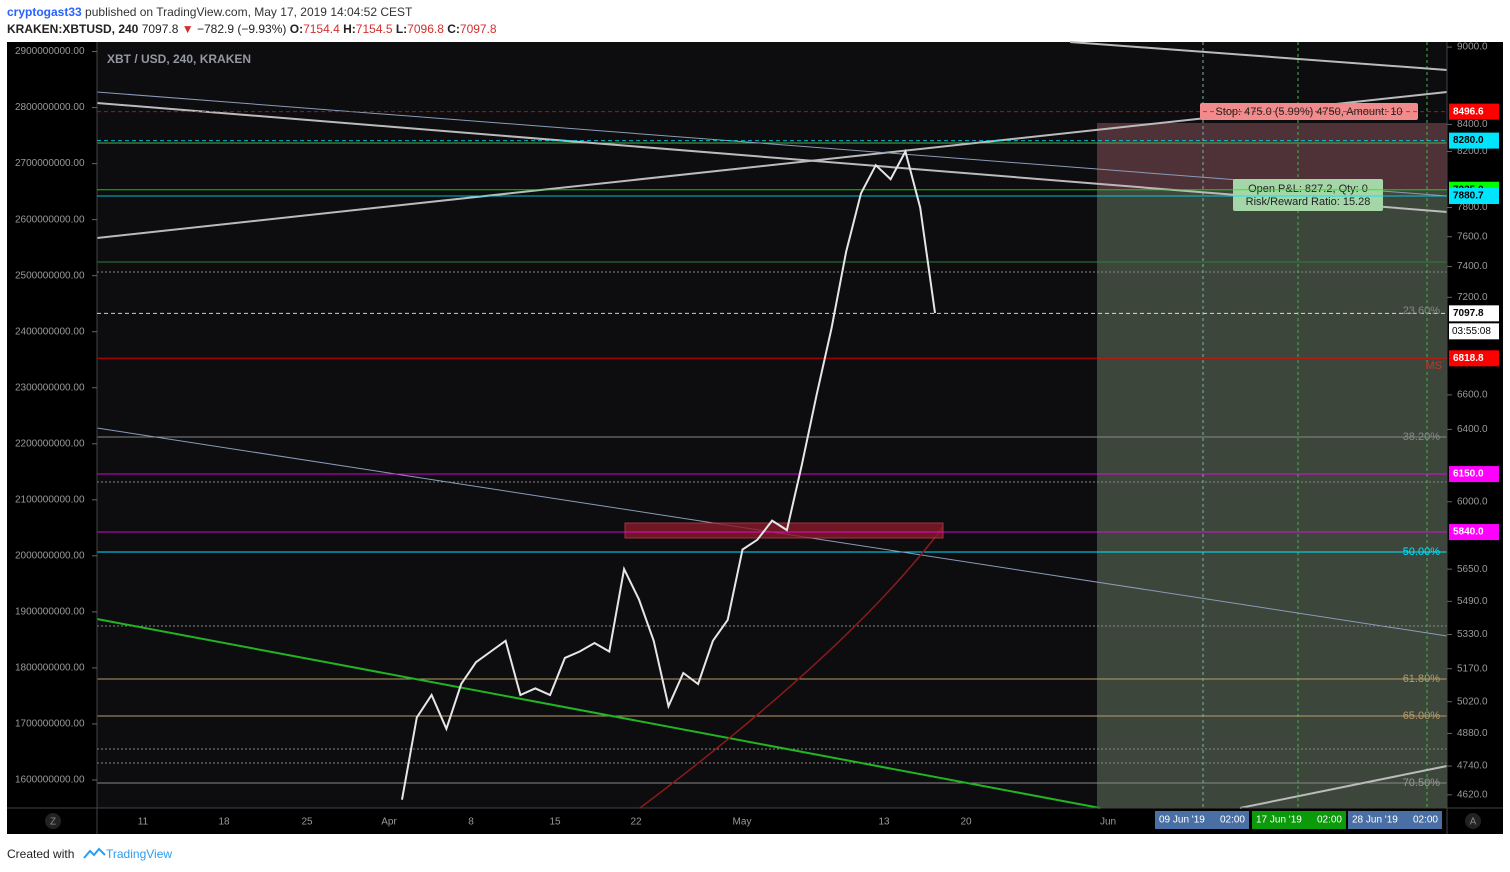 The width and height of the screenshot is (1510, 872). Describe the element at coordinates (374, 29) in the screenshot. I see `high: 7154.5` at that location.